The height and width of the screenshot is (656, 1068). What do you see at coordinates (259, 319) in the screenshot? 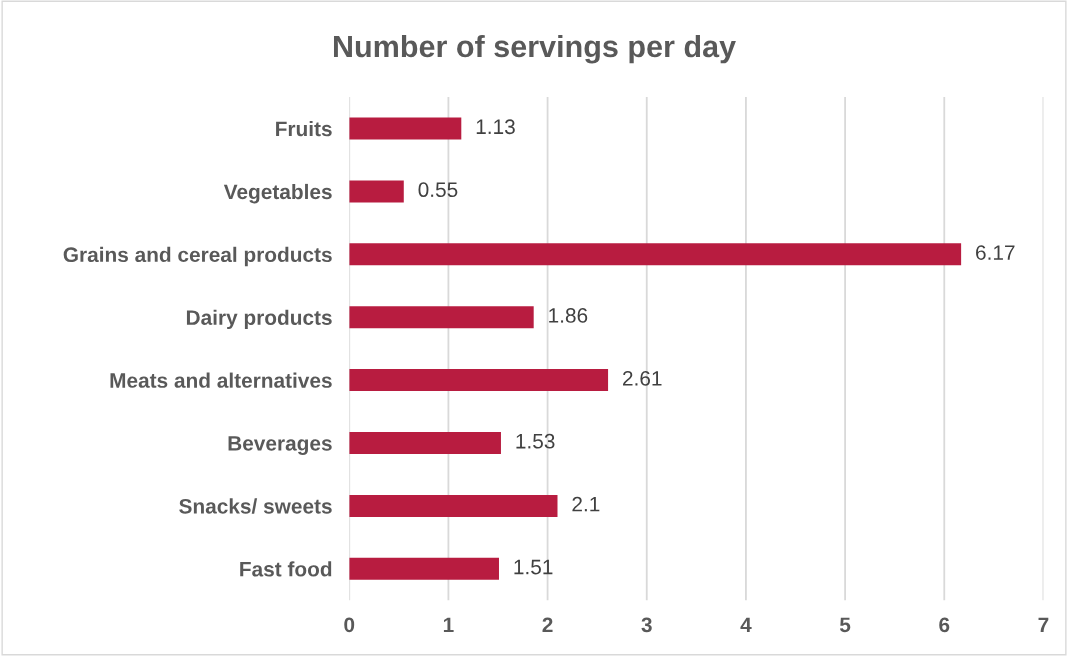
I see `y-tick-label: Dairy products` at bounding box center [259, 319].